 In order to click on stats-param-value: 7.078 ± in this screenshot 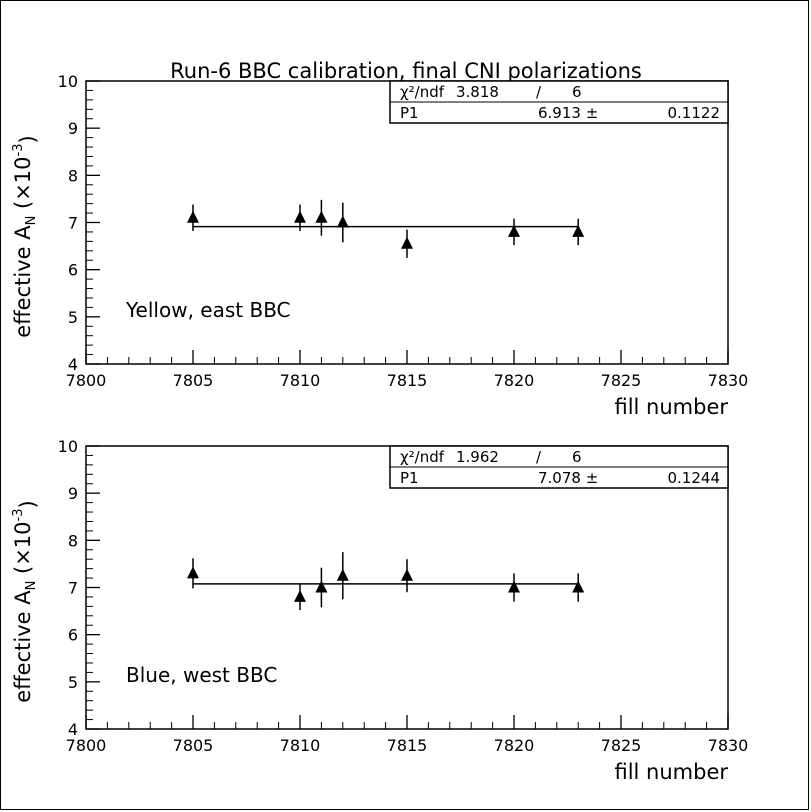, I will do `click(568, 478)`.